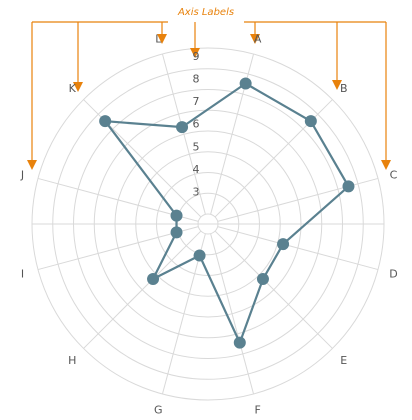 The image size is (412, 420). I want to click on category-label: F, so click(258, 409).